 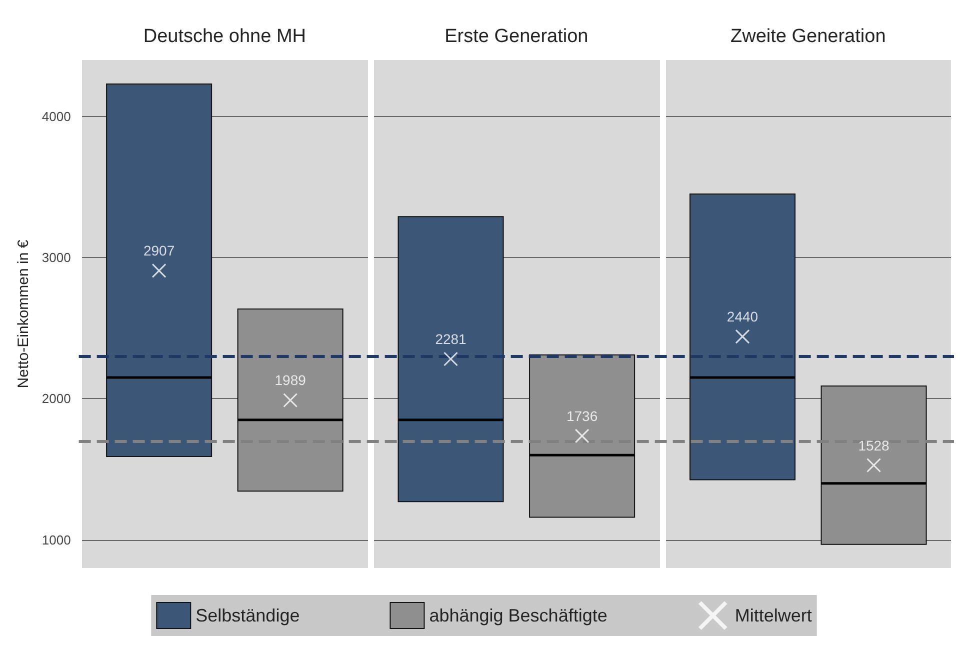 What do you see at coordinates (451, 339) in the screenshot?
I see `data-label: 2281` at bounding box center [451, 339].